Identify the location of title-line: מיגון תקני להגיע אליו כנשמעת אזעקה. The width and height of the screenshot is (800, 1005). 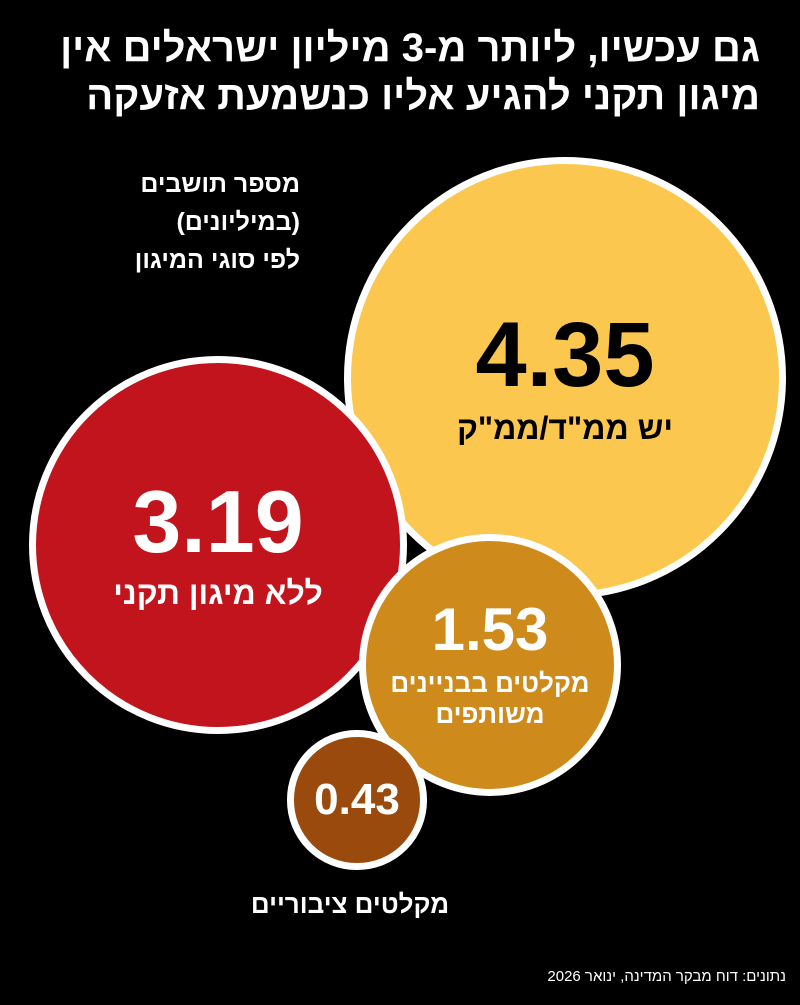
(423, 96).